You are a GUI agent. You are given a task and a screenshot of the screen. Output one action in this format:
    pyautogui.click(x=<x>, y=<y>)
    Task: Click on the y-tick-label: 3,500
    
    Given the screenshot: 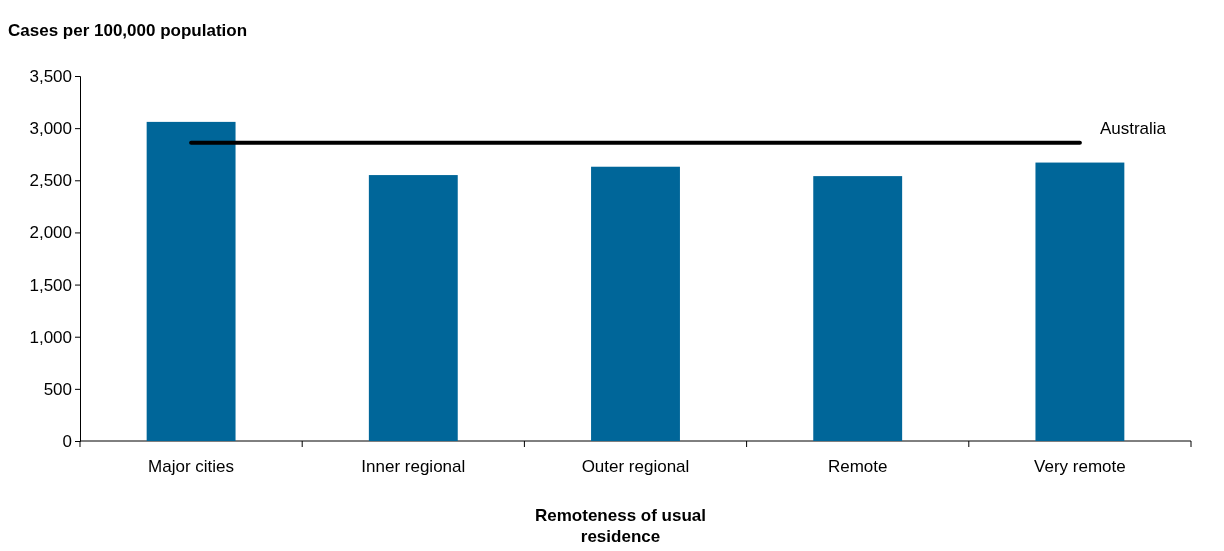 What is the action you would take?
    pyautogui.click(x=50, y=76)
    